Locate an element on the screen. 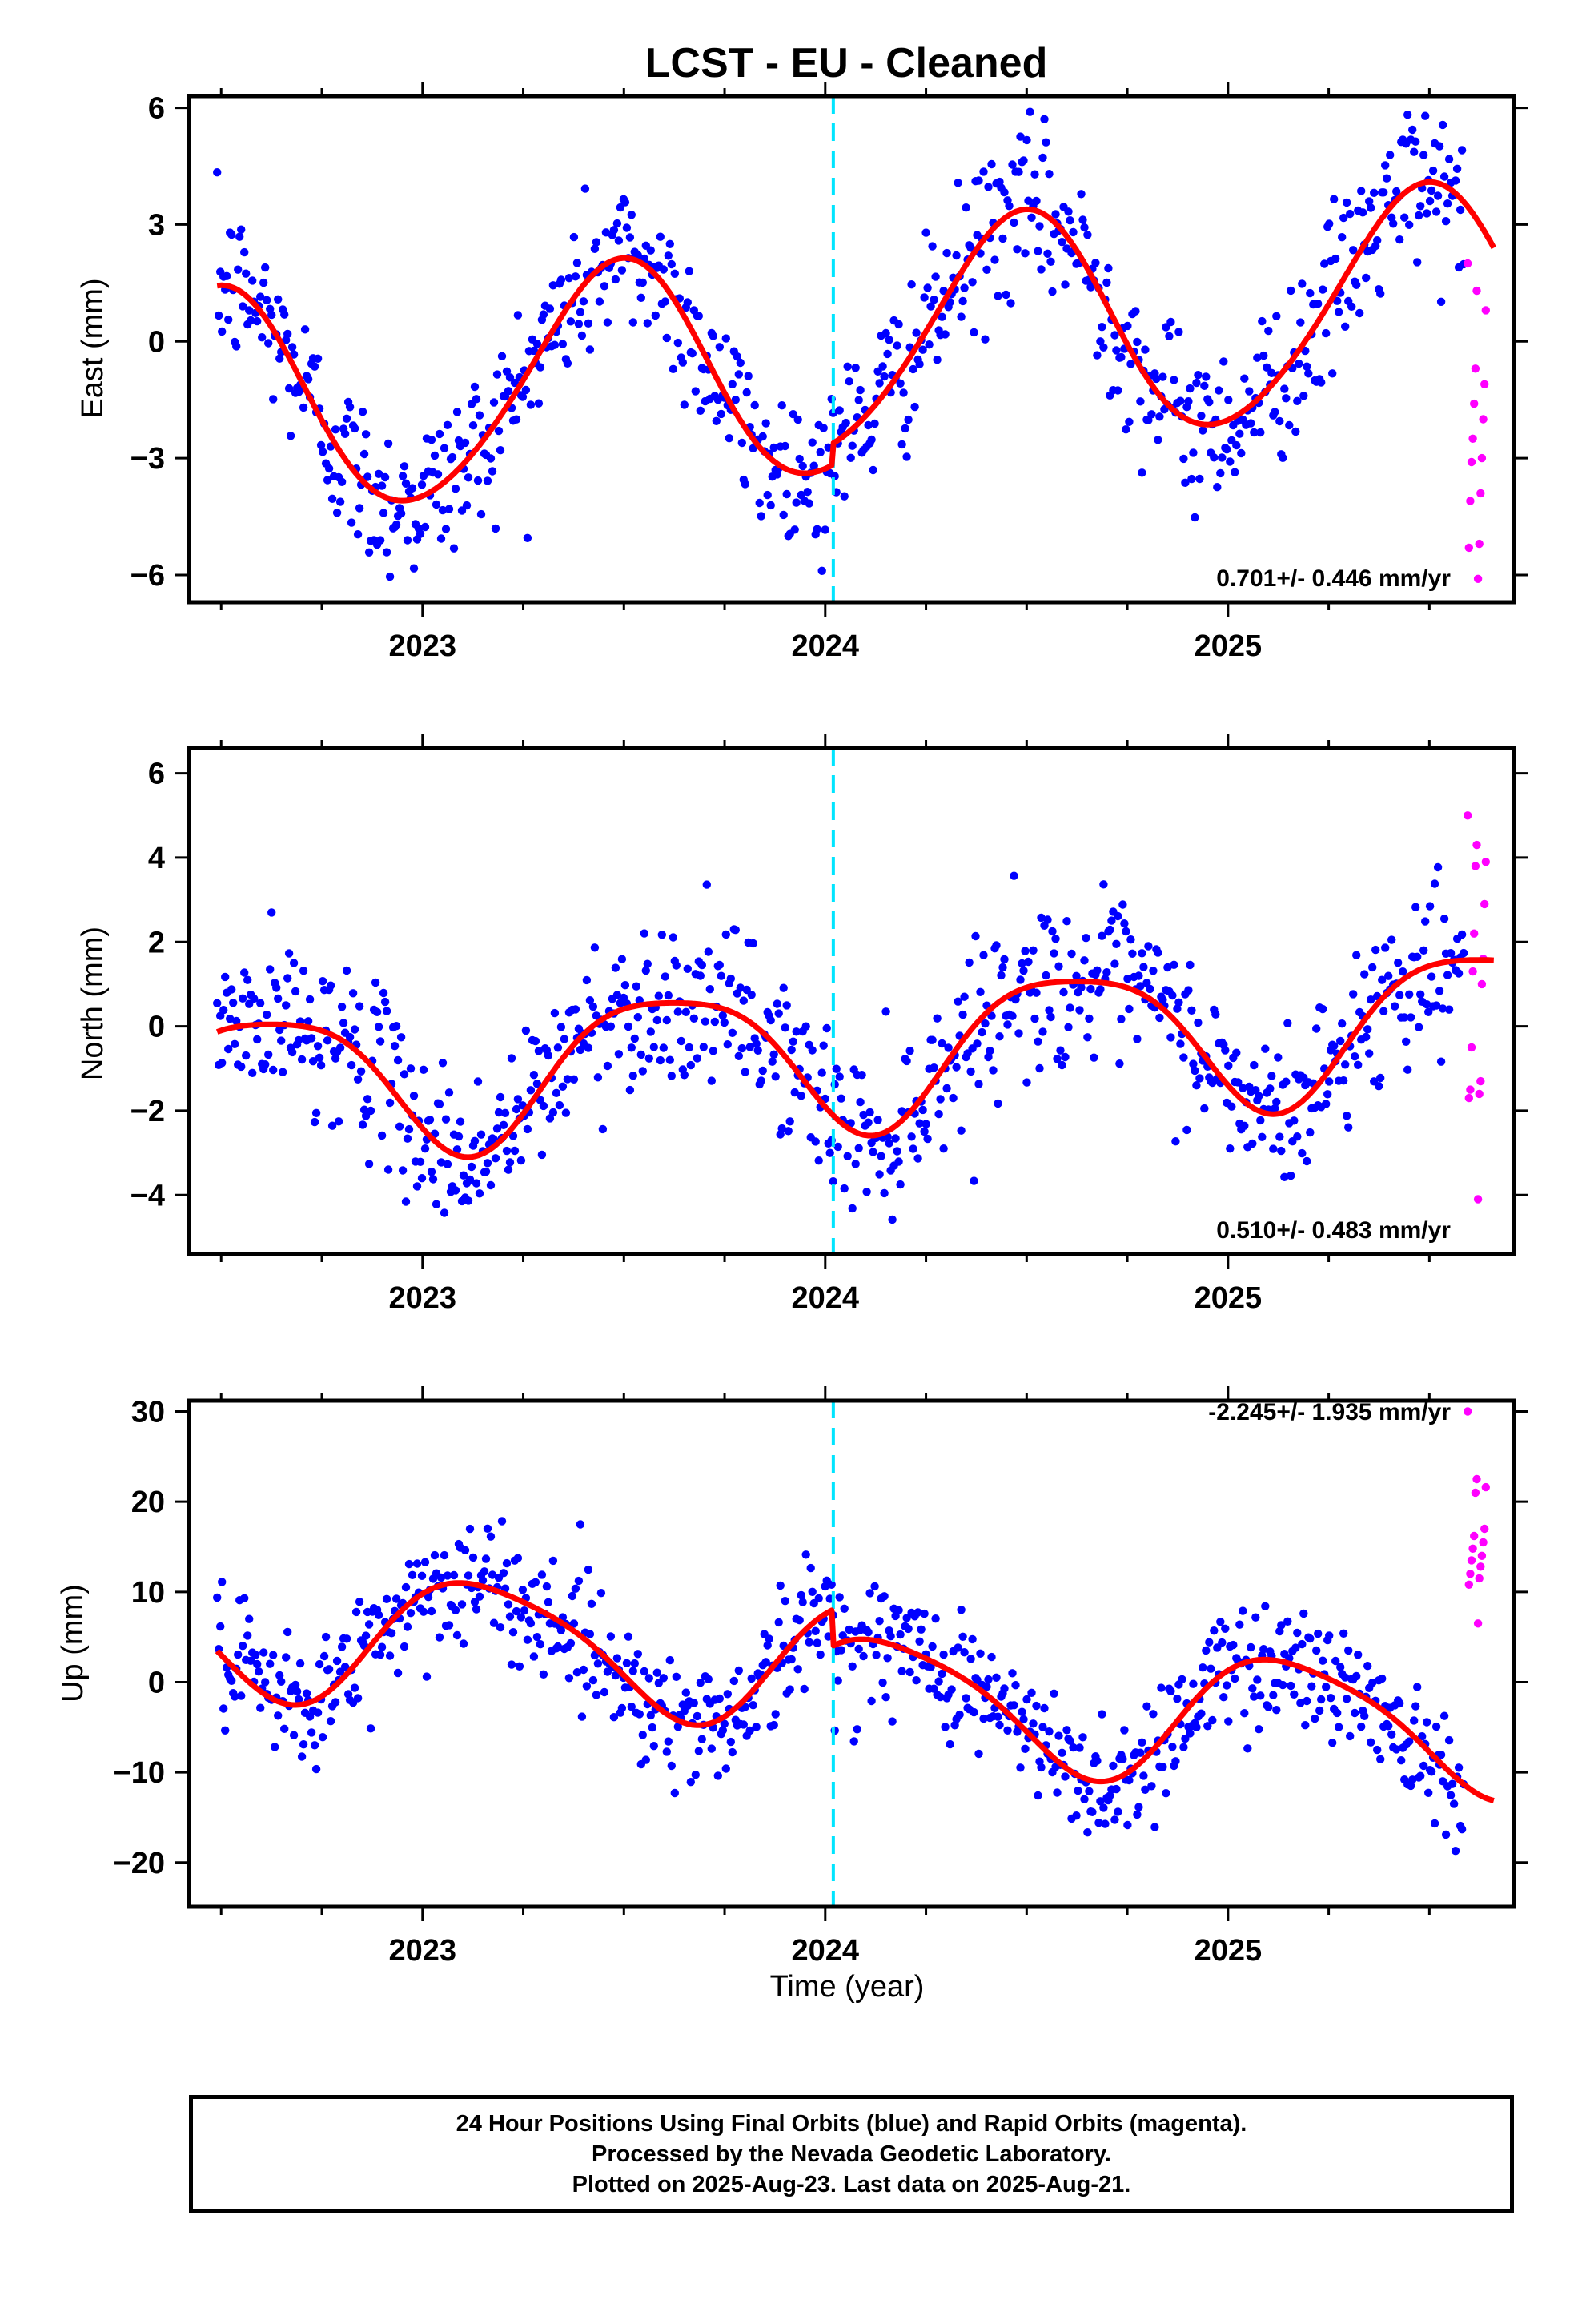  rapid-point-north is located at coordinates (1470, 1089).